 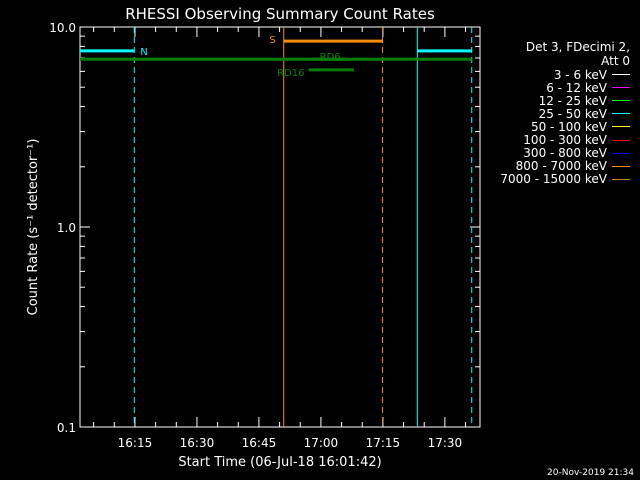 What do you see at coordinates (330, 57) in the screenshot?
I see `flag-label: RD6` at bounding box center [330, 57].